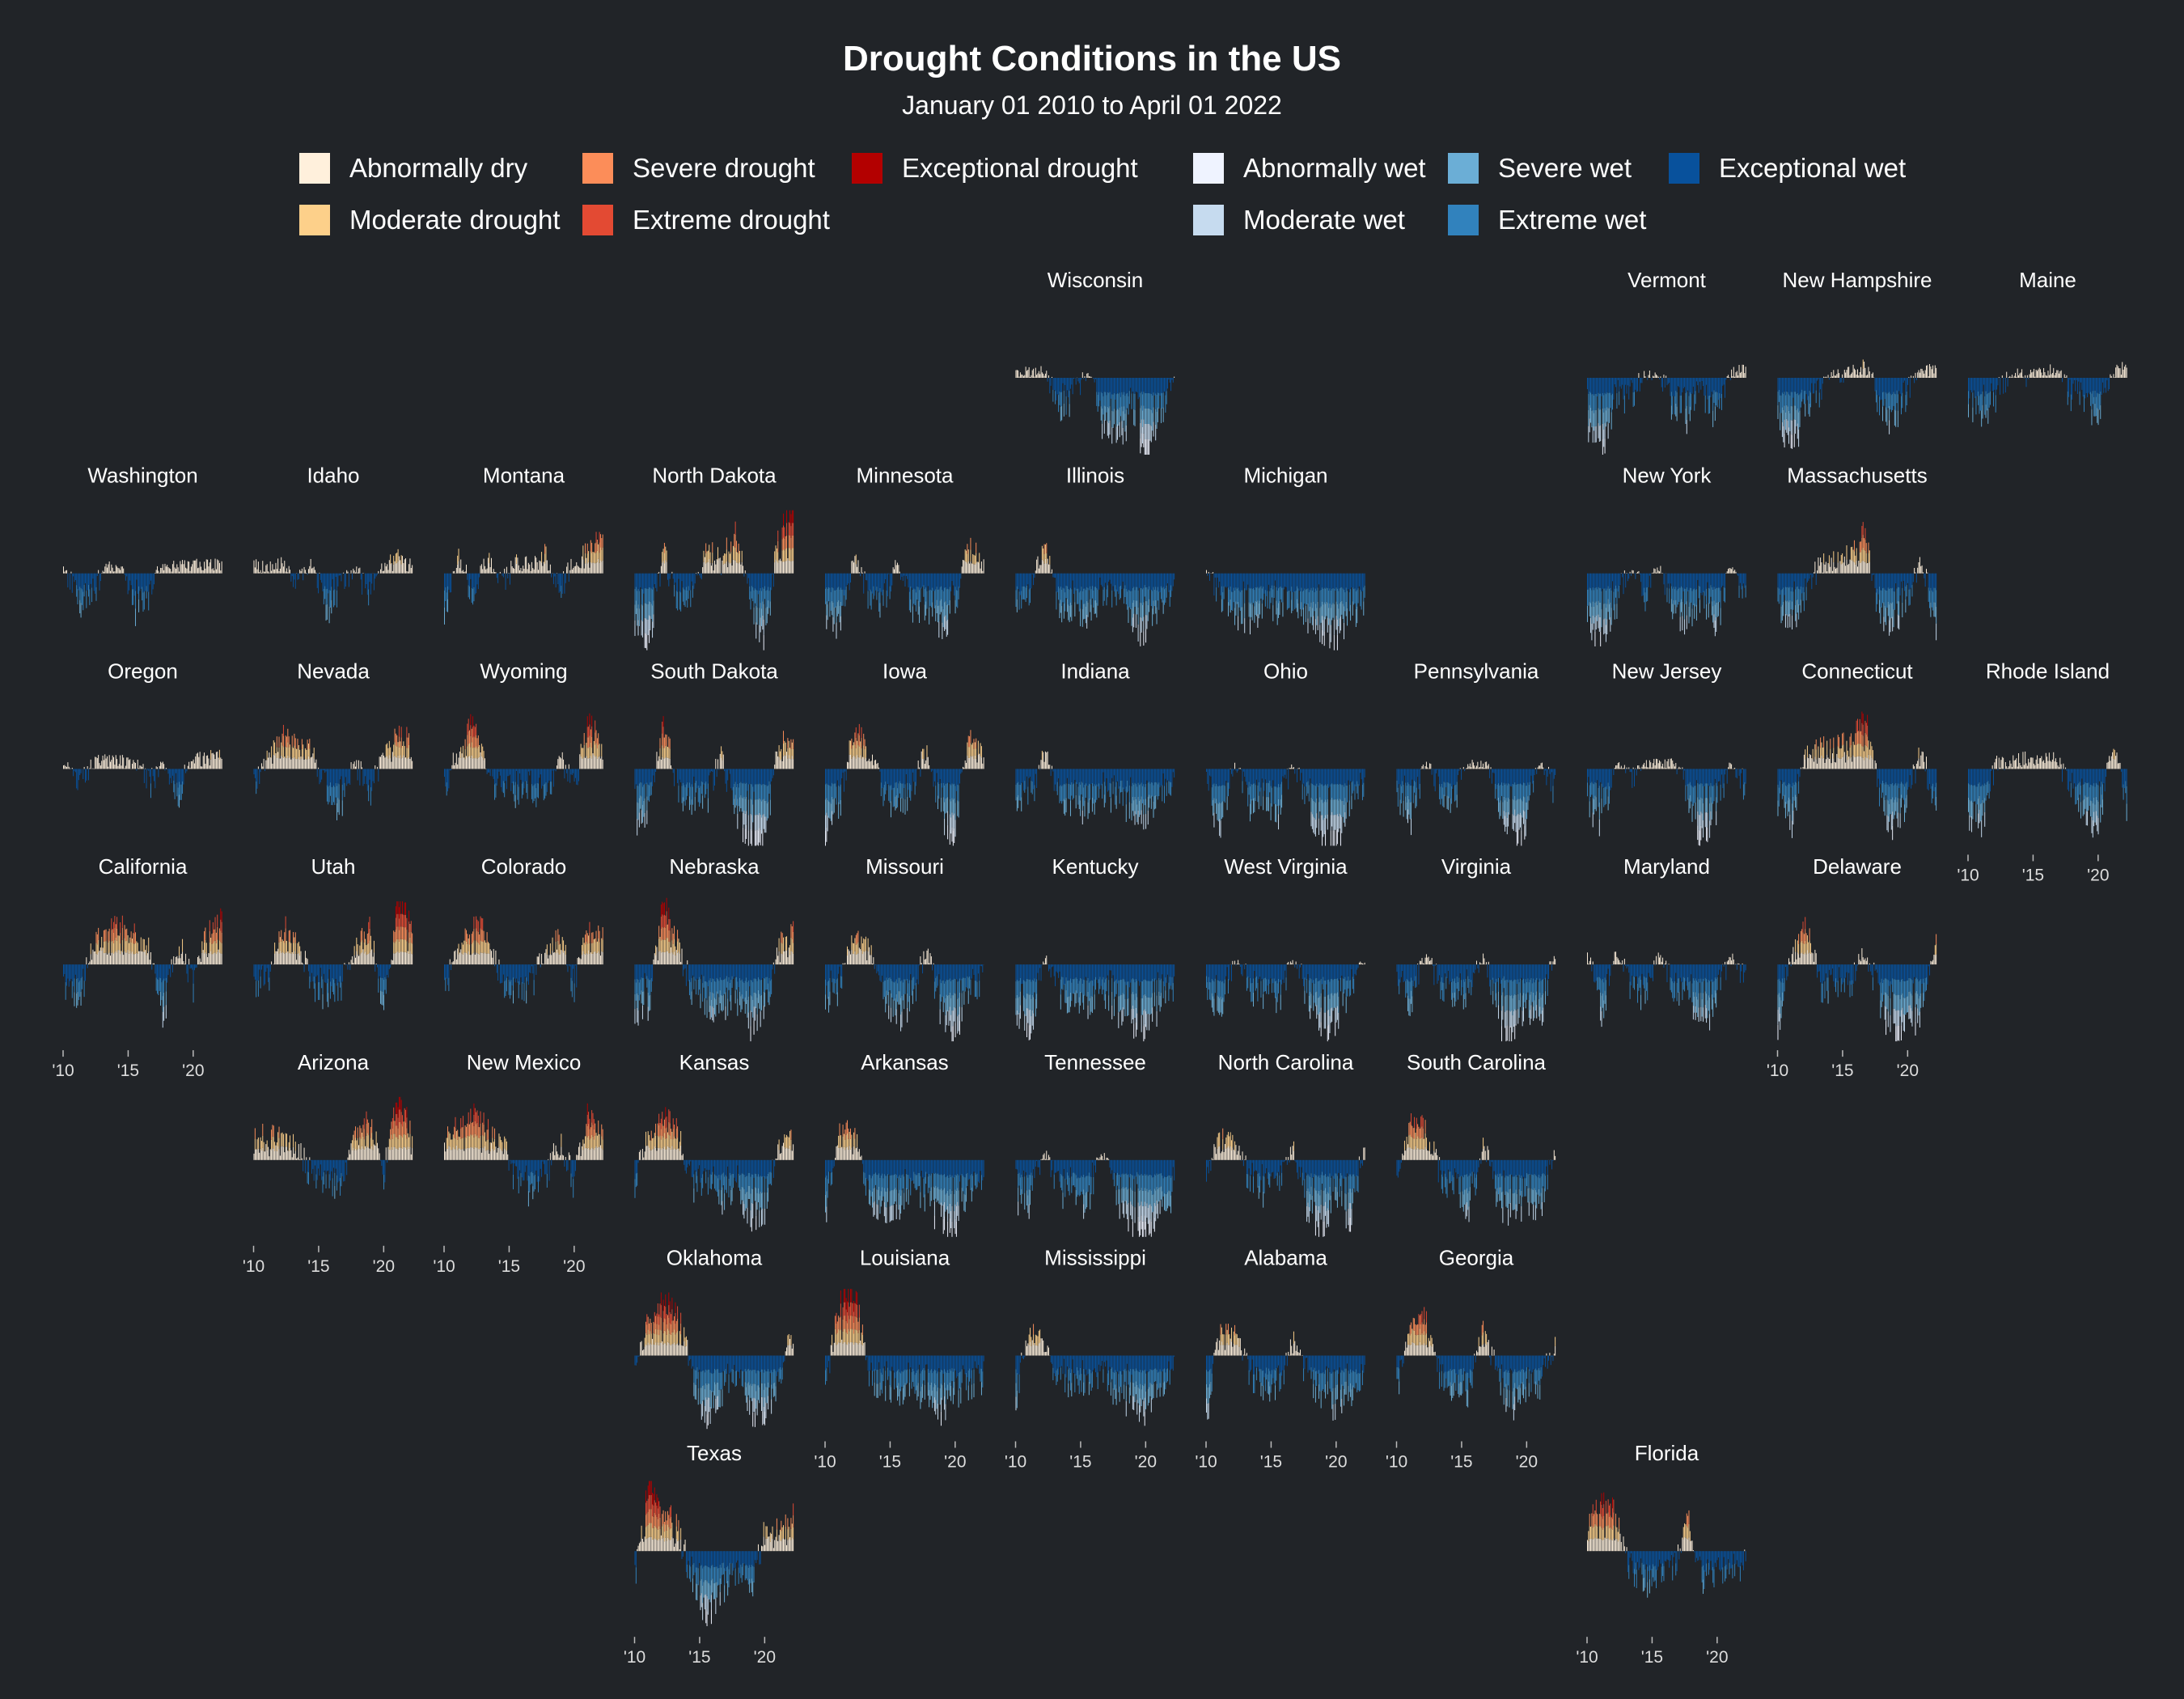  Describe the element at coordinates (438, 168) in the screenshot. I see `legend-label: Abnormally dry` at that location.